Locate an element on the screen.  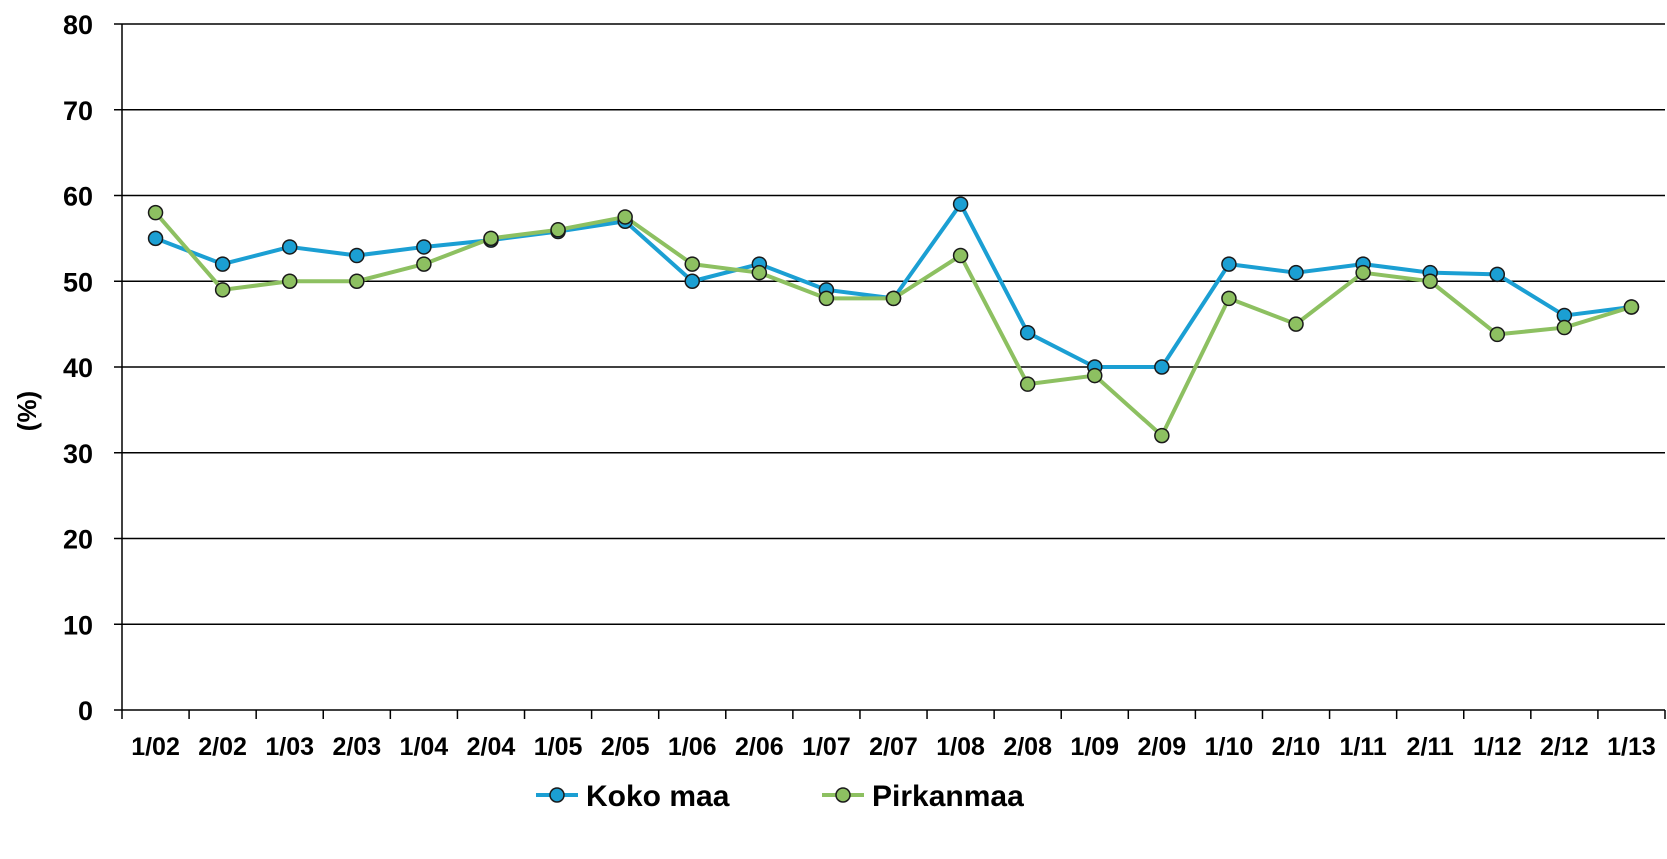
y-tick-label: 20 is located at coordinates (78, 540).